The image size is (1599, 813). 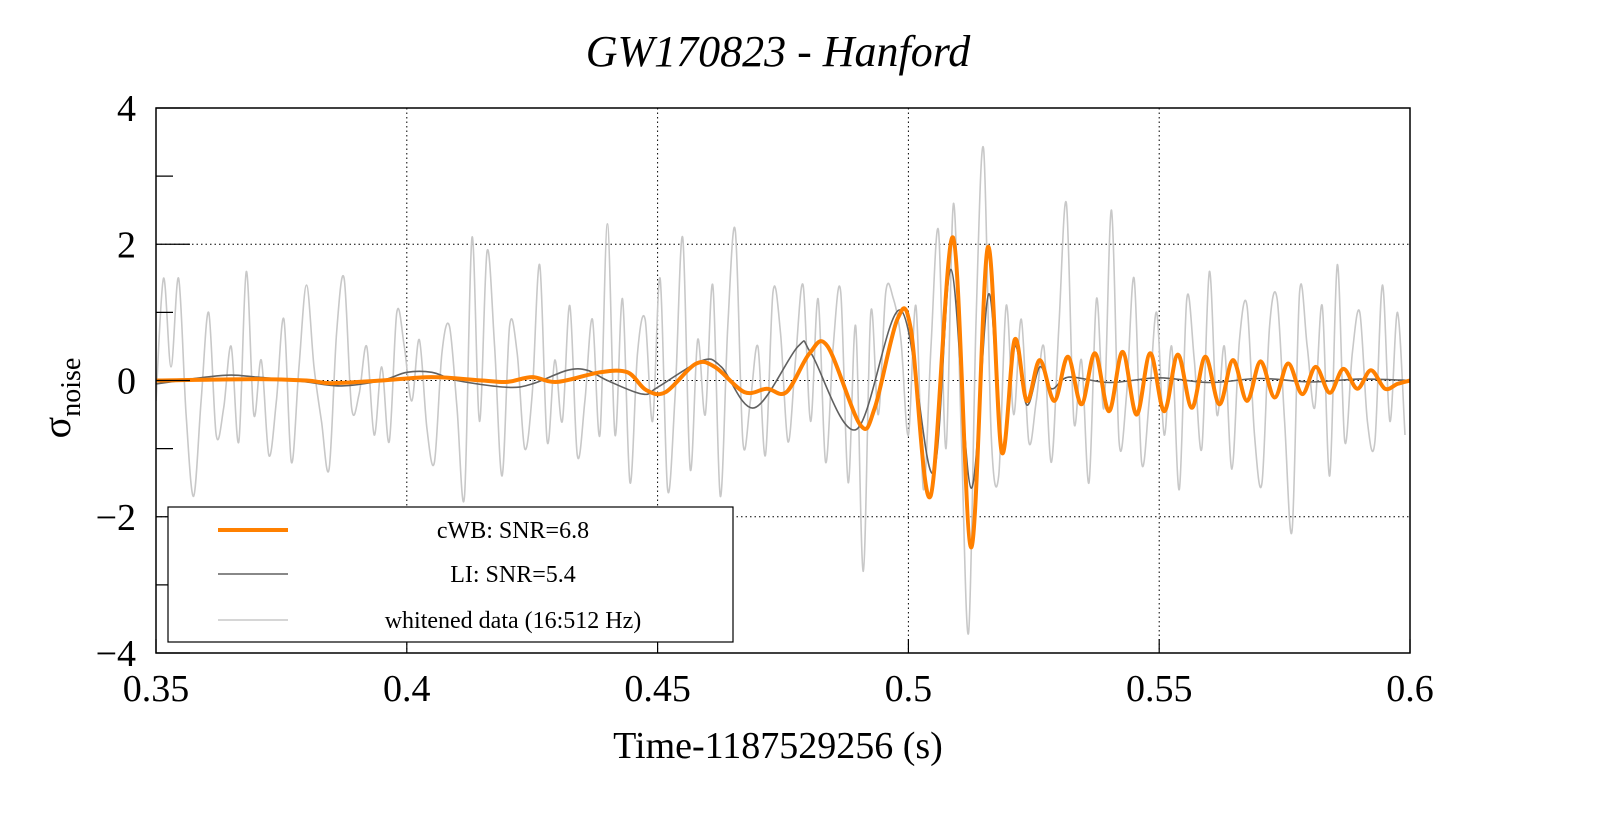 What do you see at coordinates (513, 621) in the screenshot?
I see `legend-label-whitened: whitened data (16:512 Hz)` at bounding box center [513, 621].